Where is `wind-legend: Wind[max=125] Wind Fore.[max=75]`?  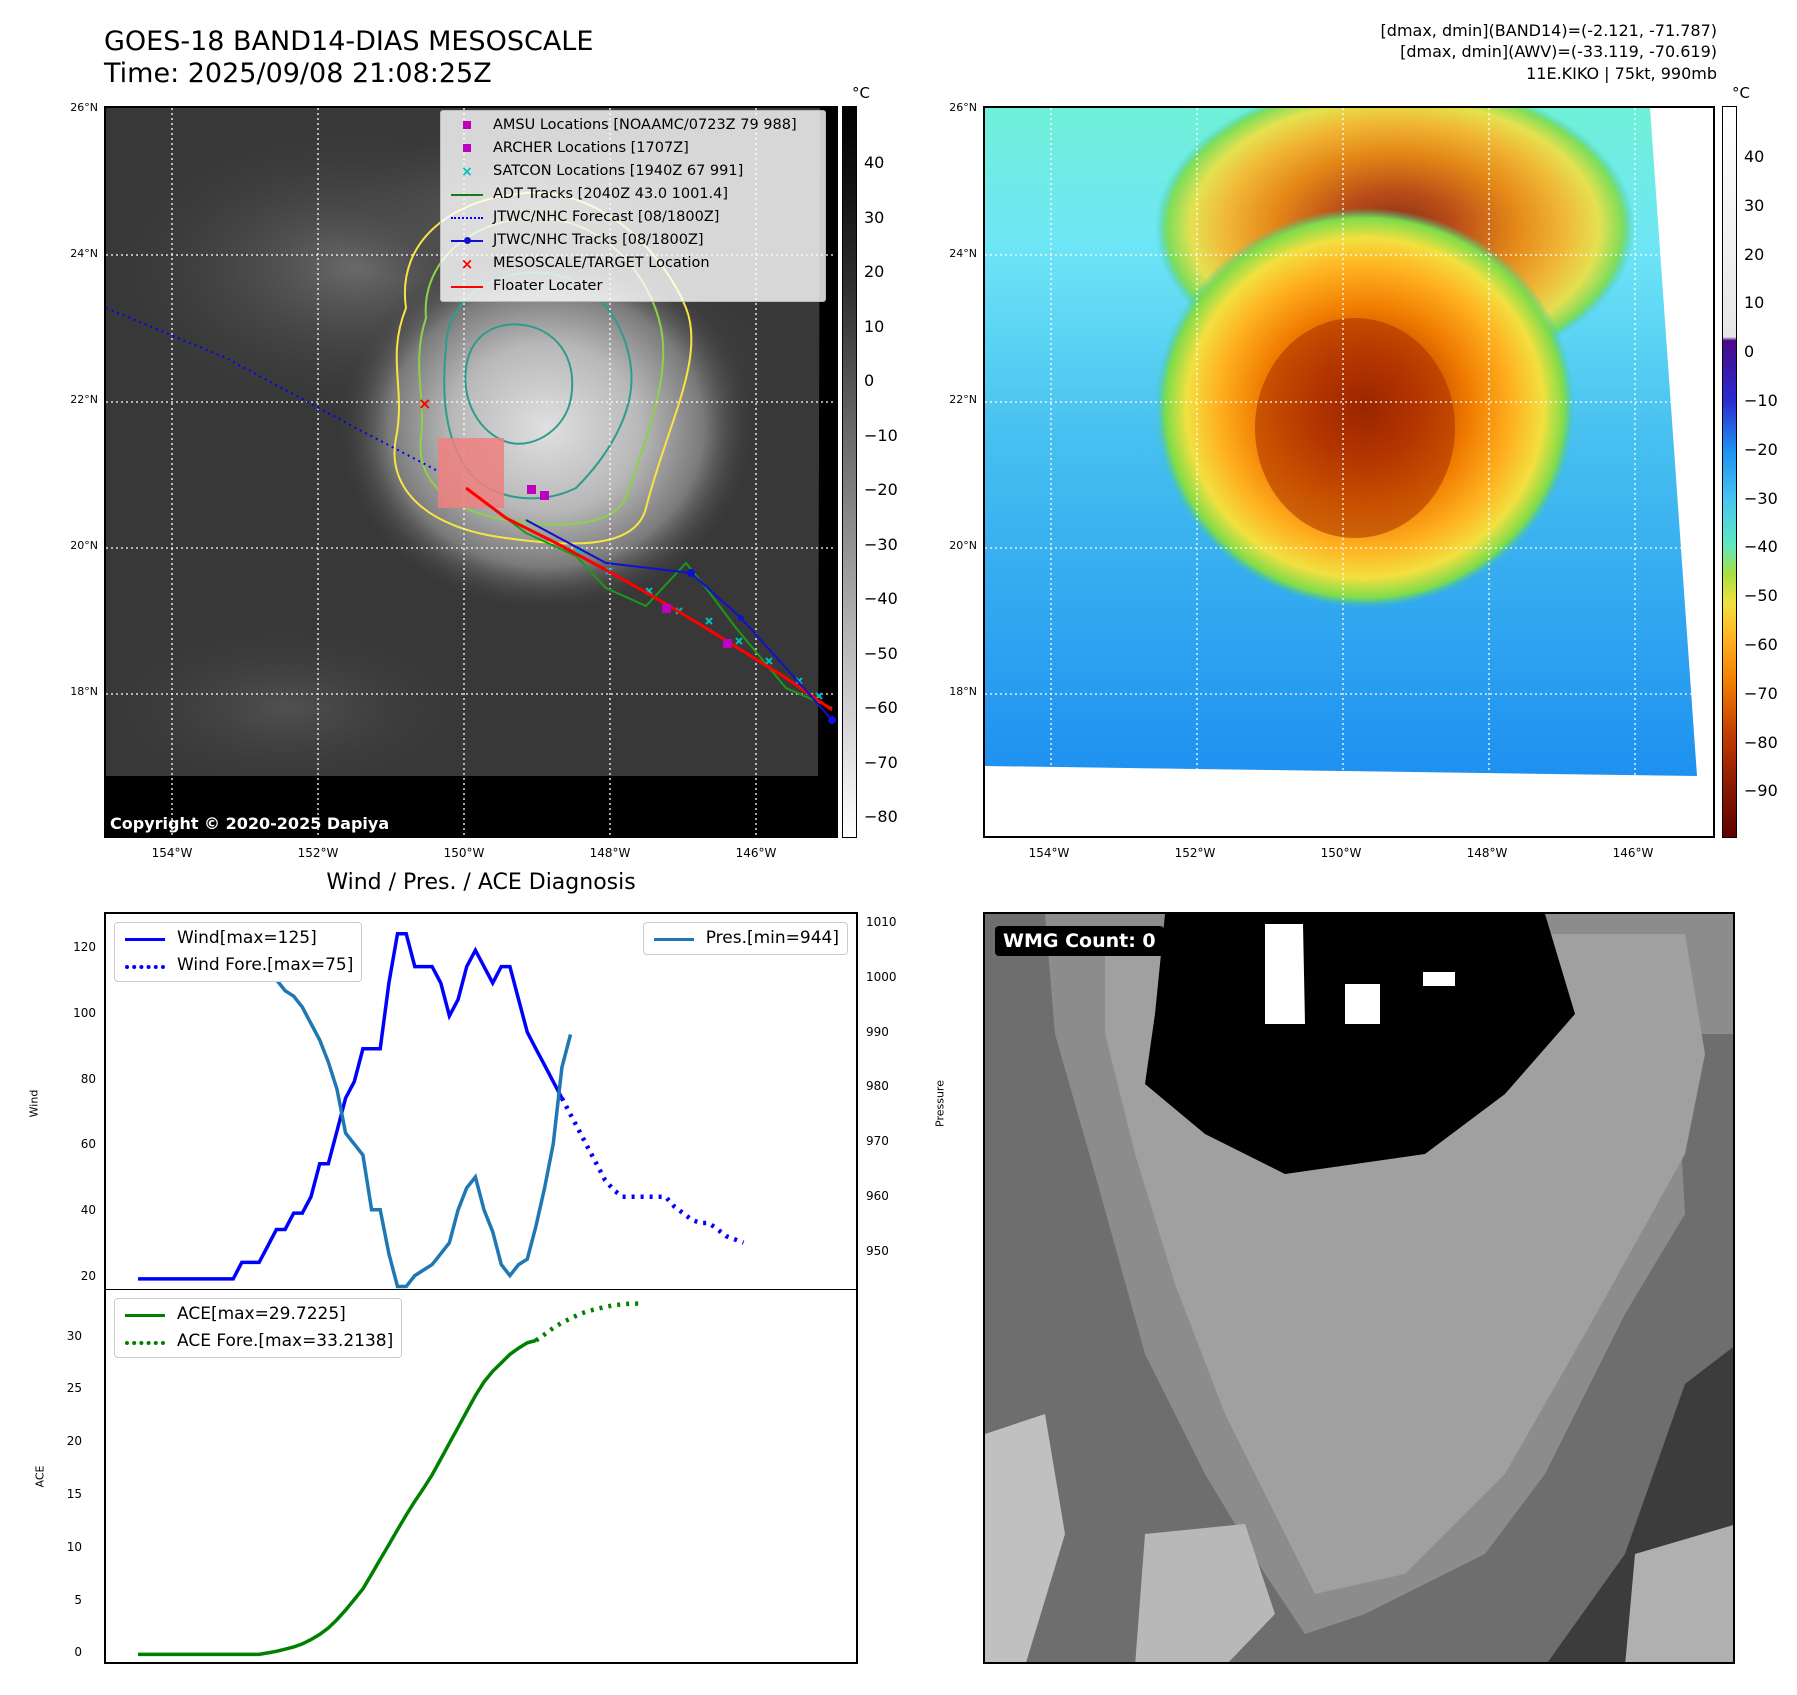 wind-legend: Wind[max=125] Wind Fore.[max=75] is located at coordinates (238, 952).